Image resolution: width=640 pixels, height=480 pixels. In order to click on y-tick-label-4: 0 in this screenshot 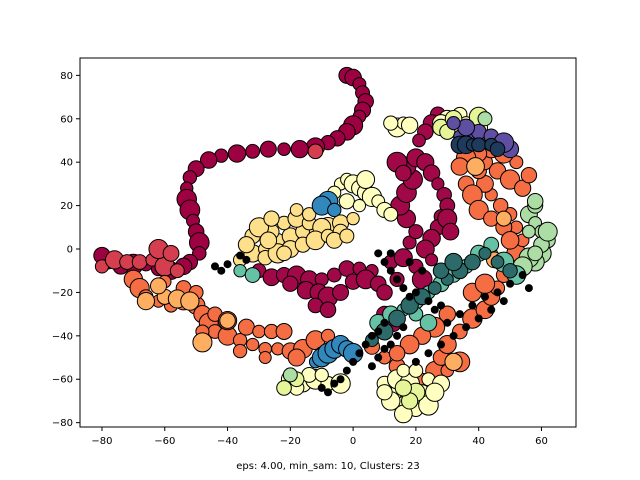, I will do `click(70, 250)`.